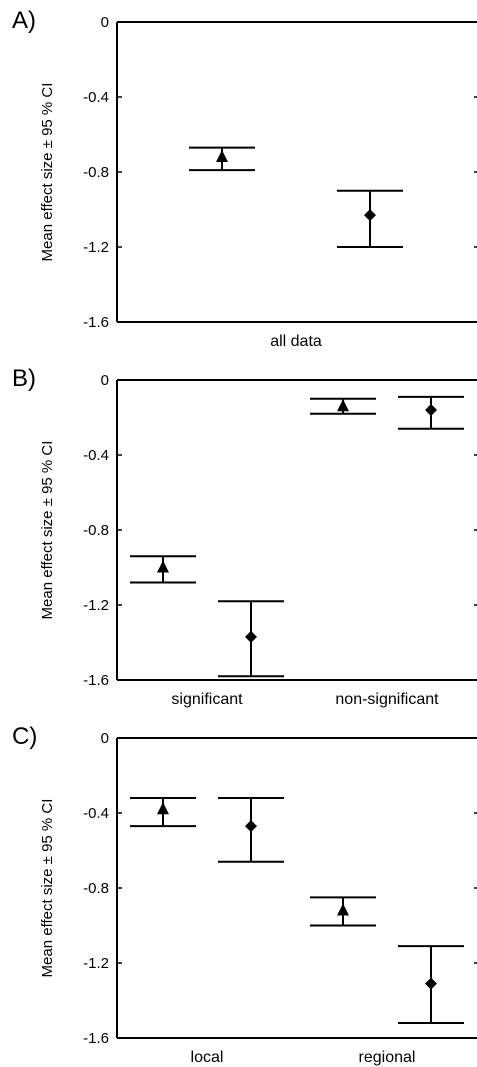  What do you see at coordinates (387, 1057) in the screenshot?
I see `category-label: regional` at bounding box center [387, 1057].